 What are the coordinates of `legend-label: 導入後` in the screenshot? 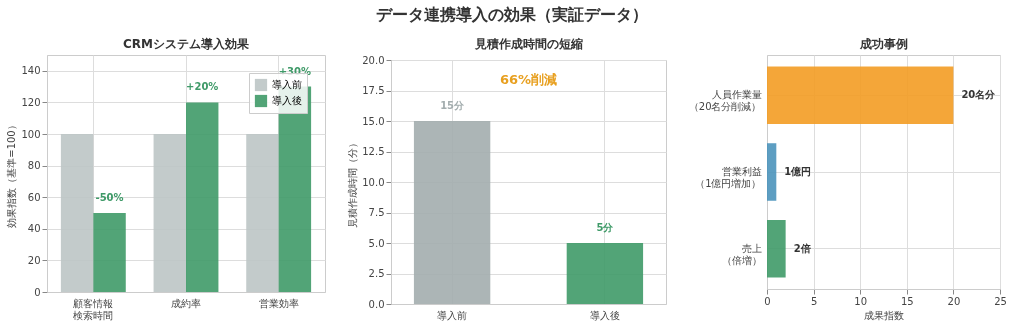 It's located at (287, 100).